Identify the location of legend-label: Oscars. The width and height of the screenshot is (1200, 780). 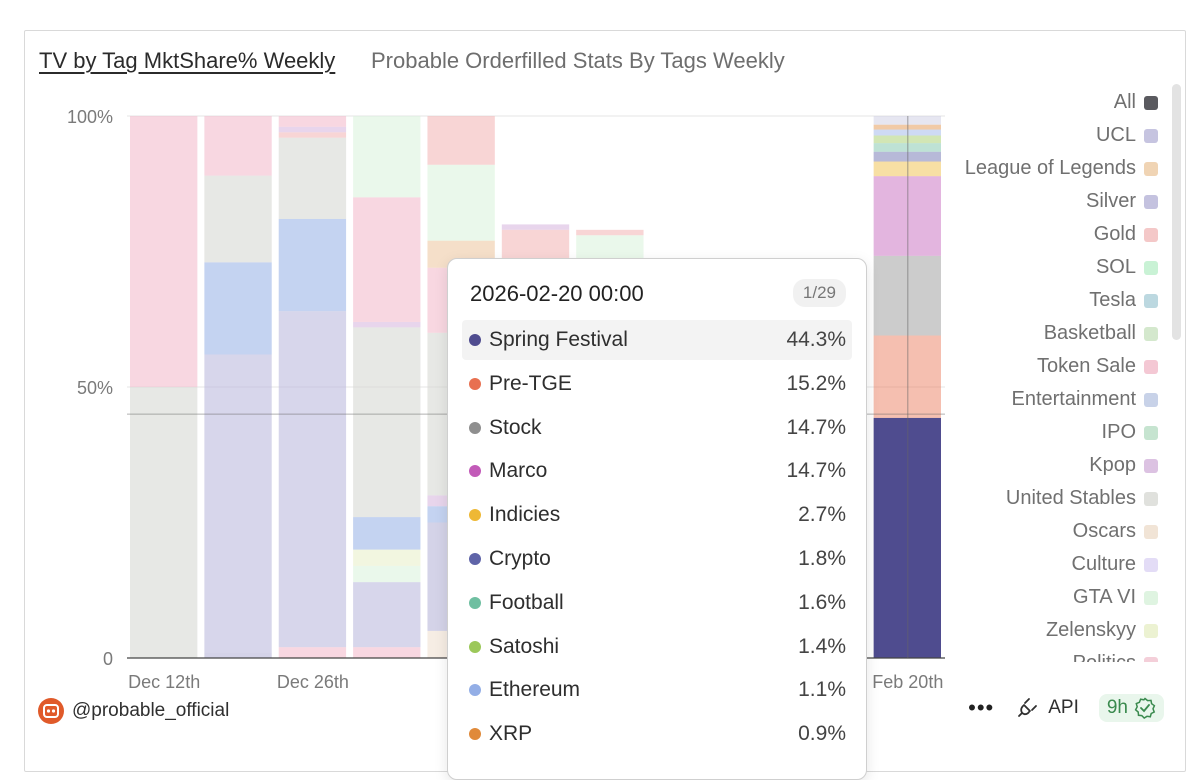
(1104, 531).